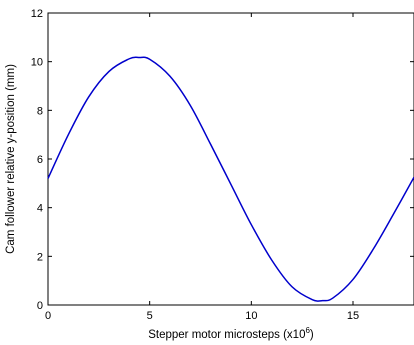  Describe the element at coordinates (48, 316) in the screenshot. I see `x-tick-label: 0` at that location.